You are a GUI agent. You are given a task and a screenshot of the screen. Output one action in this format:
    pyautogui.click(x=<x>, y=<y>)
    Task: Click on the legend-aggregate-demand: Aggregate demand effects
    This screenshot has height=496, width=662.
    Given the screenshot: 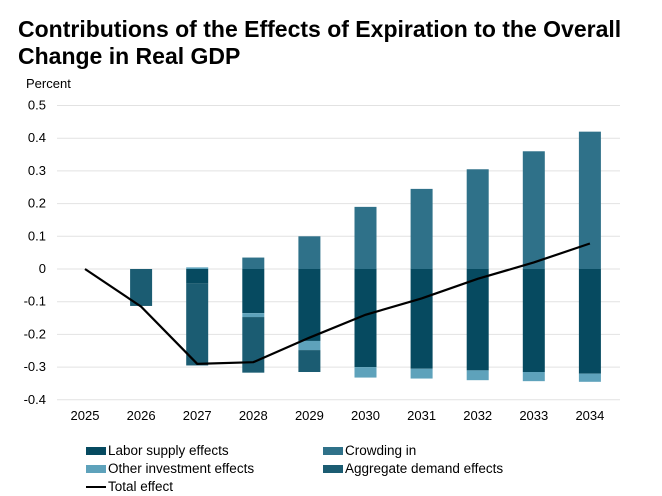 What is the action you would take?
    pyautogui.click(x=413, y=468)
    